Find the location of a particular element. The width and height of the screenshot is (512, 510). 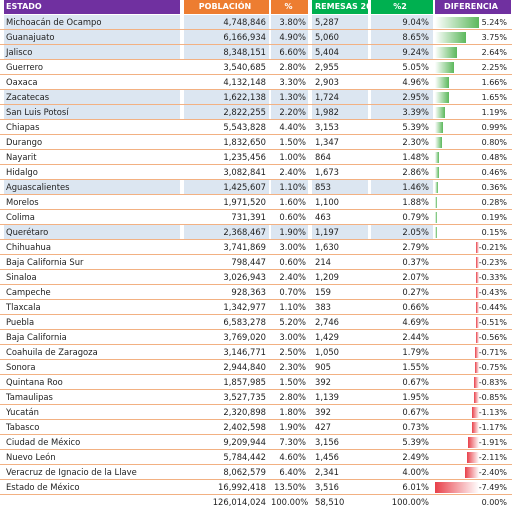

column-header-remesas: REMESAS 202 is located at coordinates (340, 7).